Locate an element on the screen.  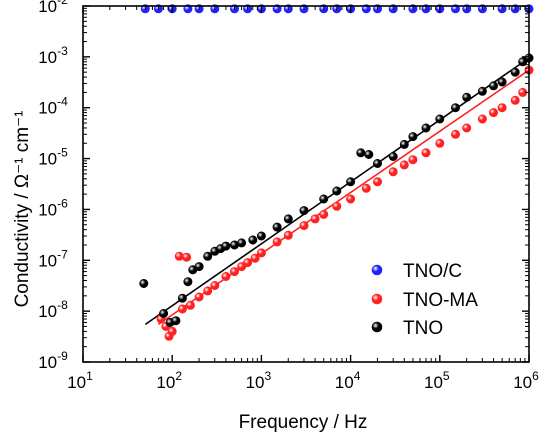
y-tick-label: 10⁻⁵ is located at coordinates (53, 157).